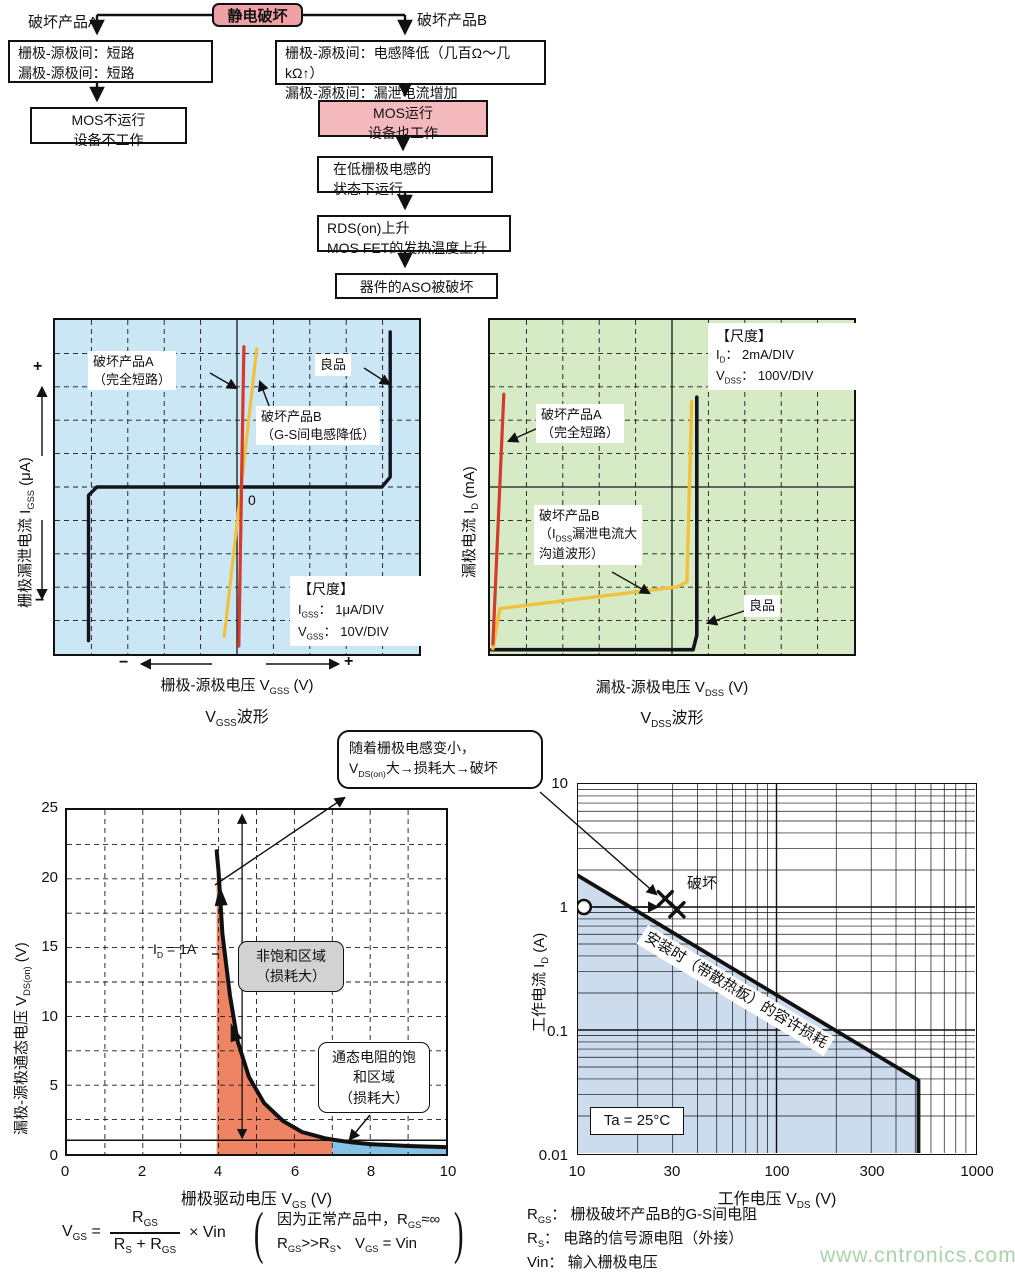 This screenshot has width=1015, height=1280. I want to click on paren-open: (, so click(258, 1232).